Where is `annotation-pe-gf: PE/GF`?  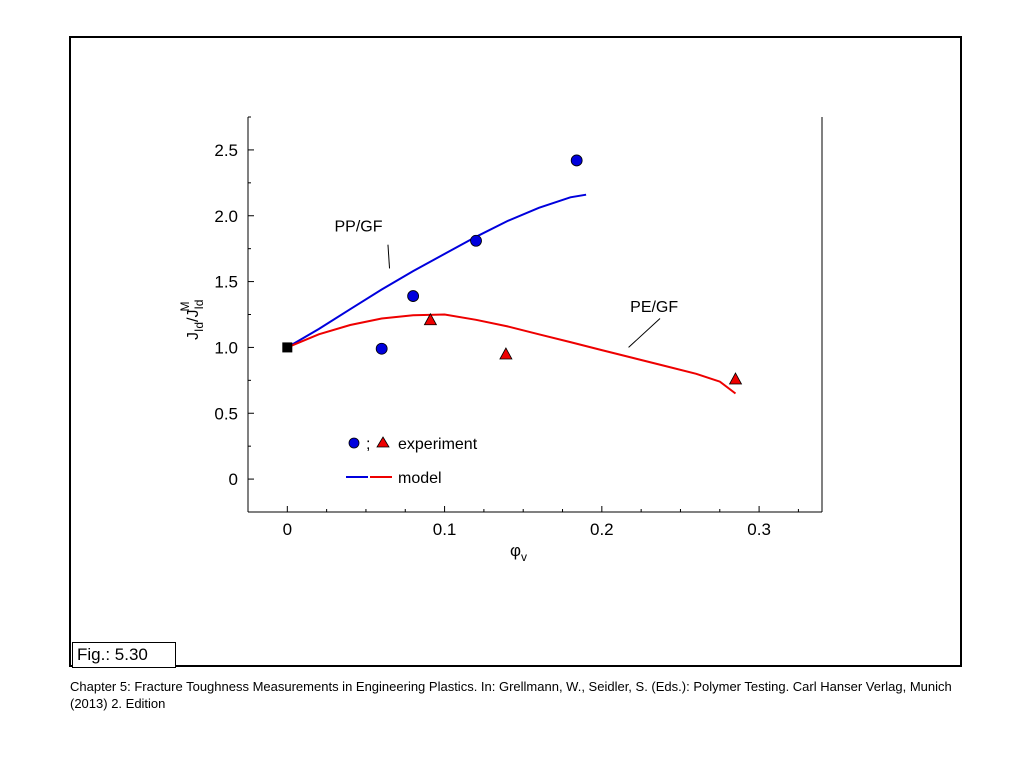 annotation-pe-gf: PE/GF is located at coordinates (654, 307).